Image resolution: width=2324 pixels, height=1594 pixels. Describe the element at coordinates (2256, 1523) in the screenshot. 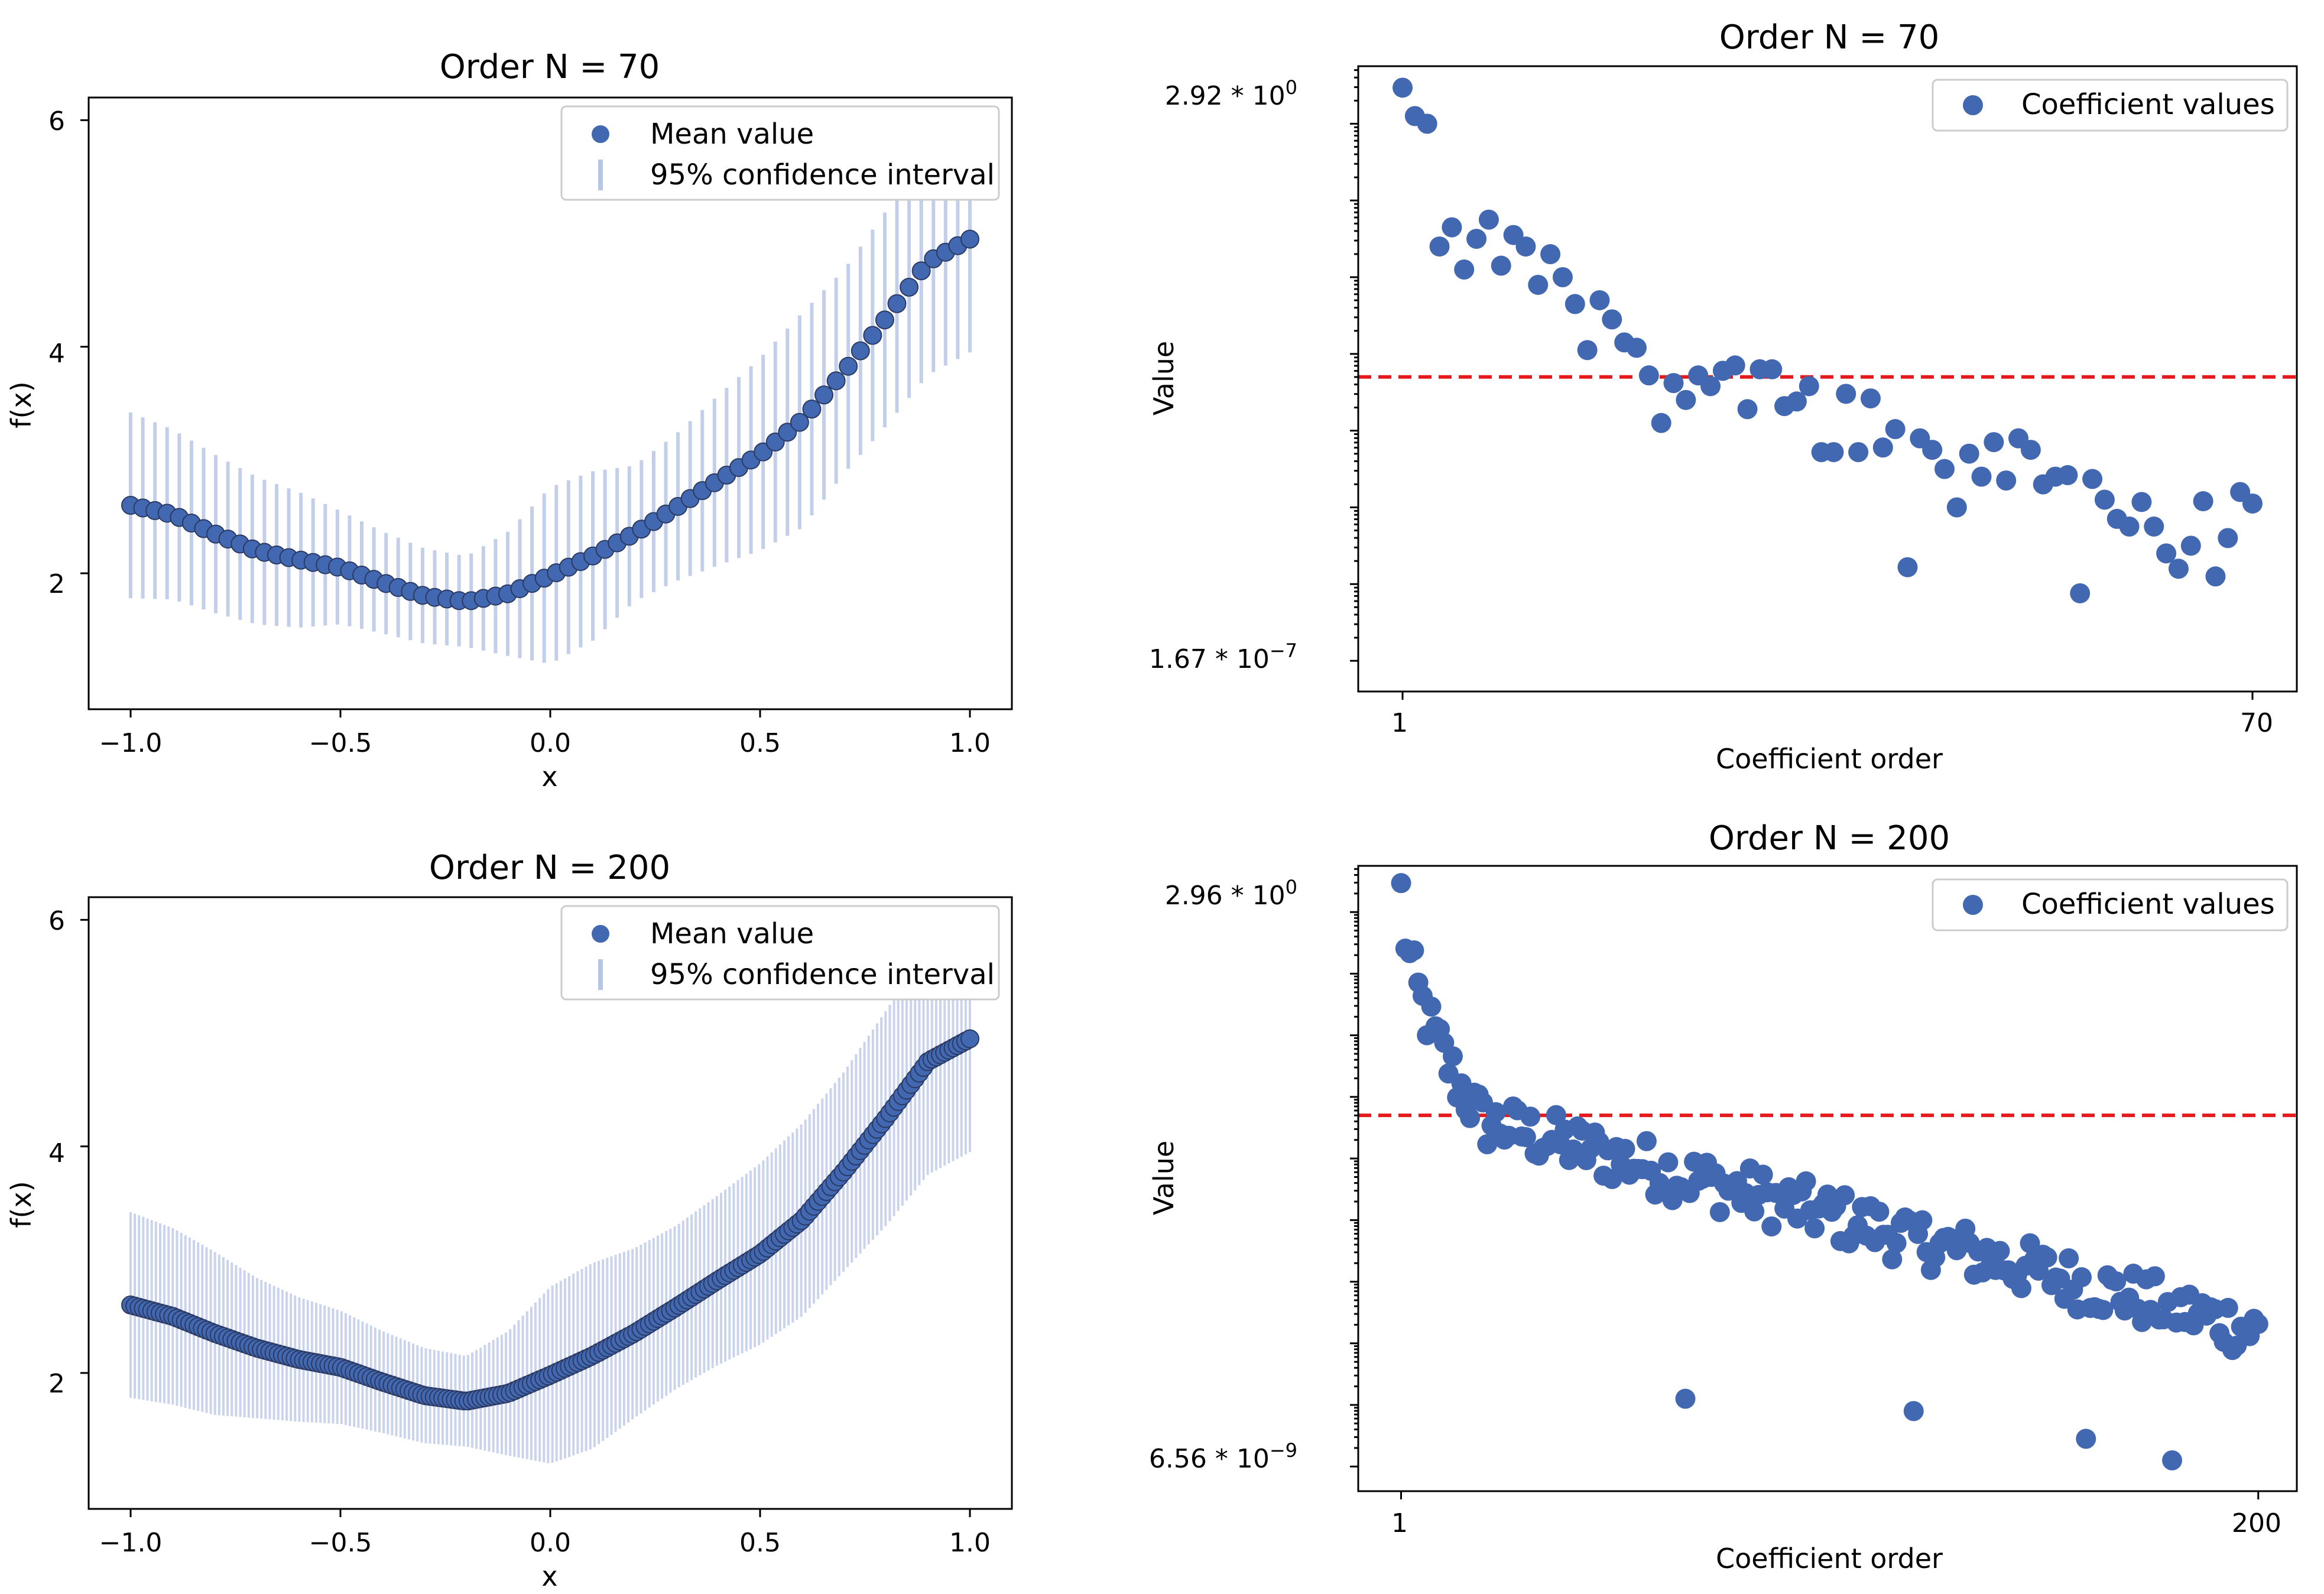

I see `x-tick-label: 200` at that location.